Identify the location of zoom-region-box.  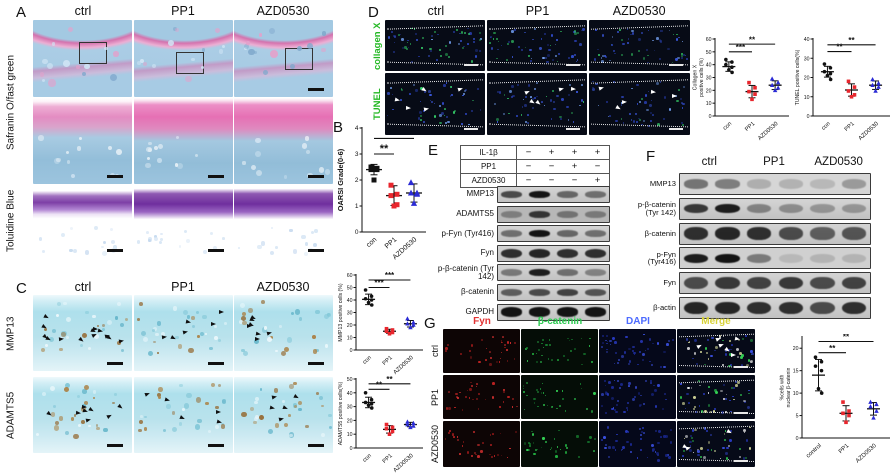
(92, 52).